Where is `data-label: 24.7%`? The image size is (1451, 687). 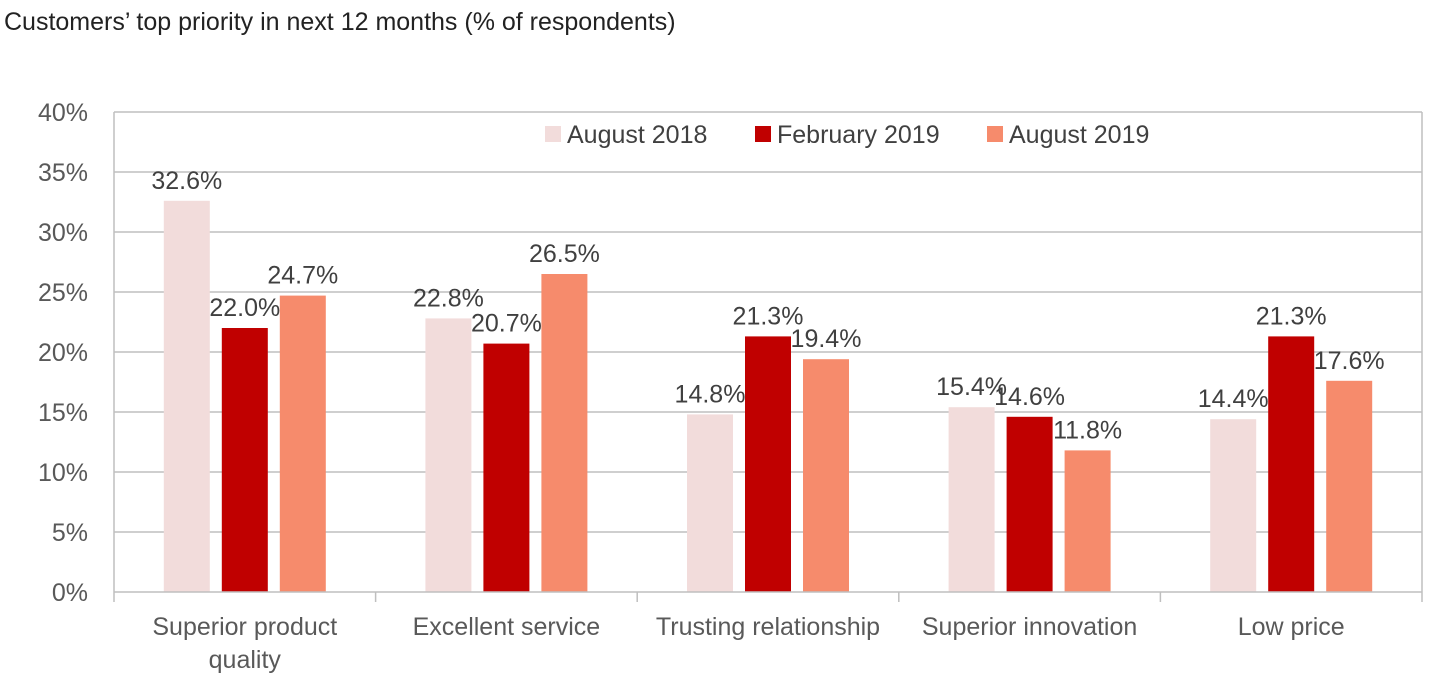 data-label: 24.7% is located at coordinates (302, 276).